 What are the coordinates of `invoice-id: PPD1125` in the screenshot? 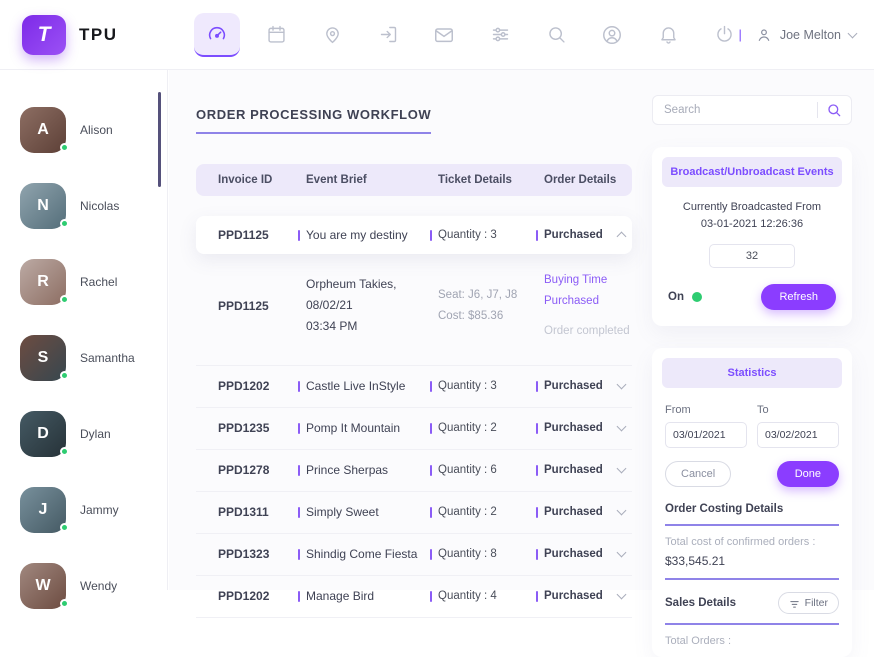 It's located at (243, 235).